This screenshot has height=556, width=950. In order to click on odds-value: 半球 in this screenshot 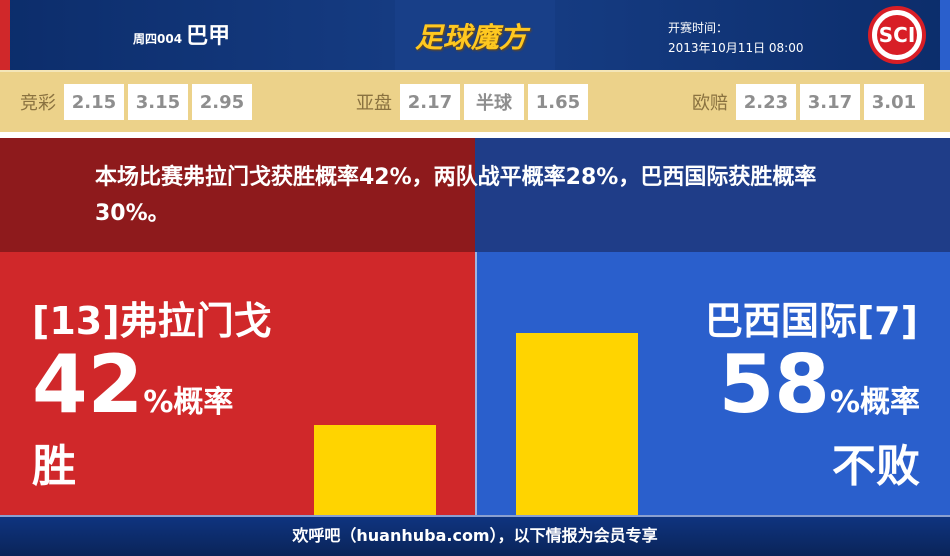, I will do `click(494, 102)`.